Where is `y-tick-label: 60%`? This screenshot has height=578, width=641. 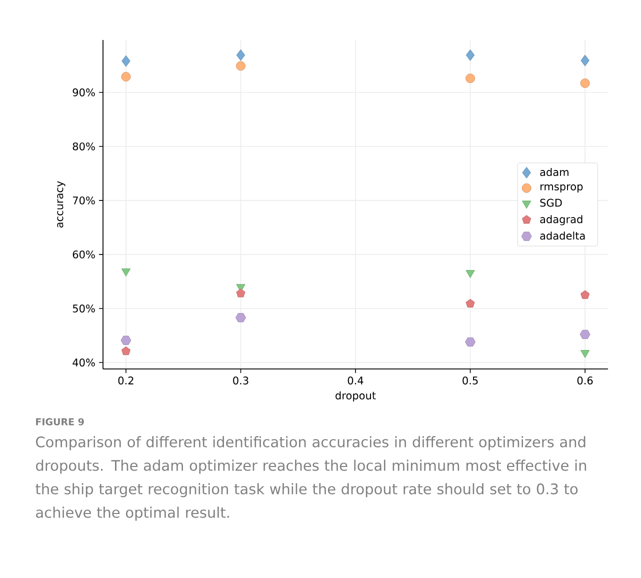
y-tick-label: 60% is located at coordinates (83, 254).